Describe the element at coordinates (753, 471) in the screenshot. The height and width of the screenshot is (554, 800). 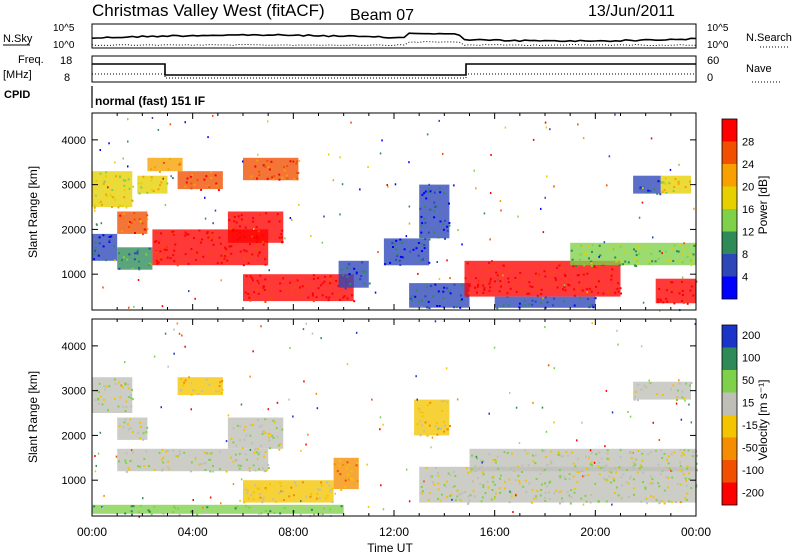
I see `colorbar-tick-label: -100` at that location.